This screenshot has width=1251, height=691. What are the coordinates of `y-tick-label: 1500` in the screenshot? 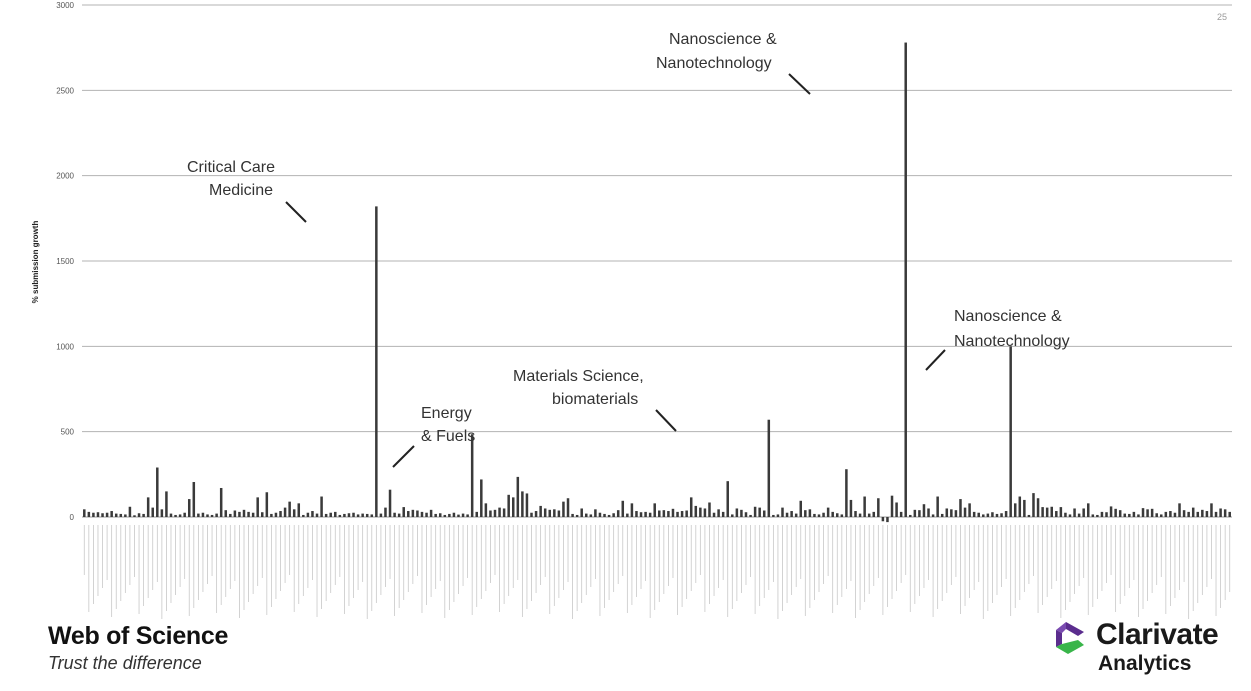 It's located at (65, 261).